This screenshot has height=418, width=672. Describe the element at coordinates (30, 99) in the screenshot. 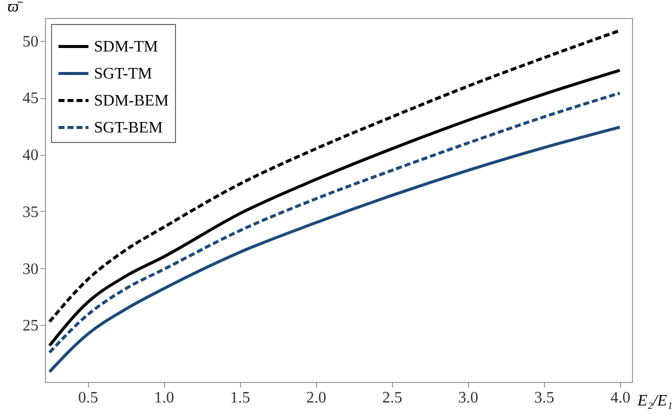

I see `y-tick-label: 45` at that location.